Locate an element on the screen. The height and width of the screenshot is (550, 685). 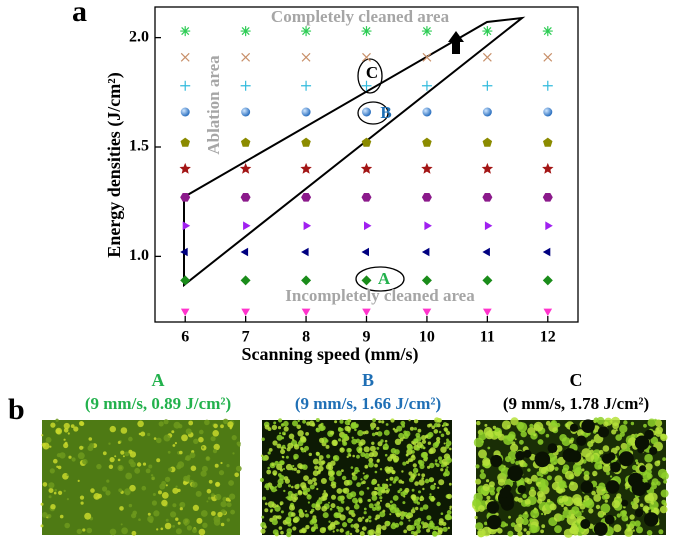
x-tick-label: 12 is located at coordinates (548, 337).